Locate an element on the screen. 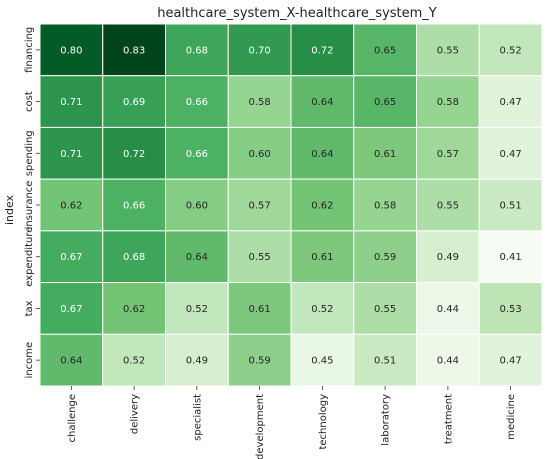  cell-value-label: 0.69 is located at coordinates (134, 102).